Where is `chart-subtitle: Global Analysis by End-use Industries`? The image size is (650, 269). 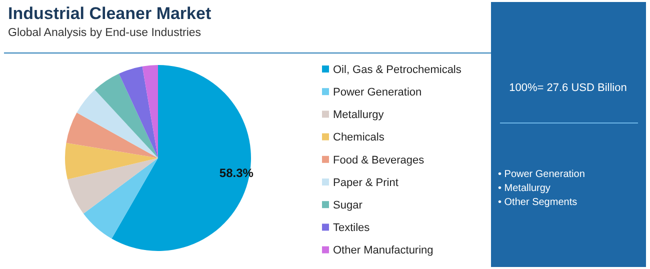 chart-subtitle: Global Analysis by End-use Industries is located at coordinates (105, 33).